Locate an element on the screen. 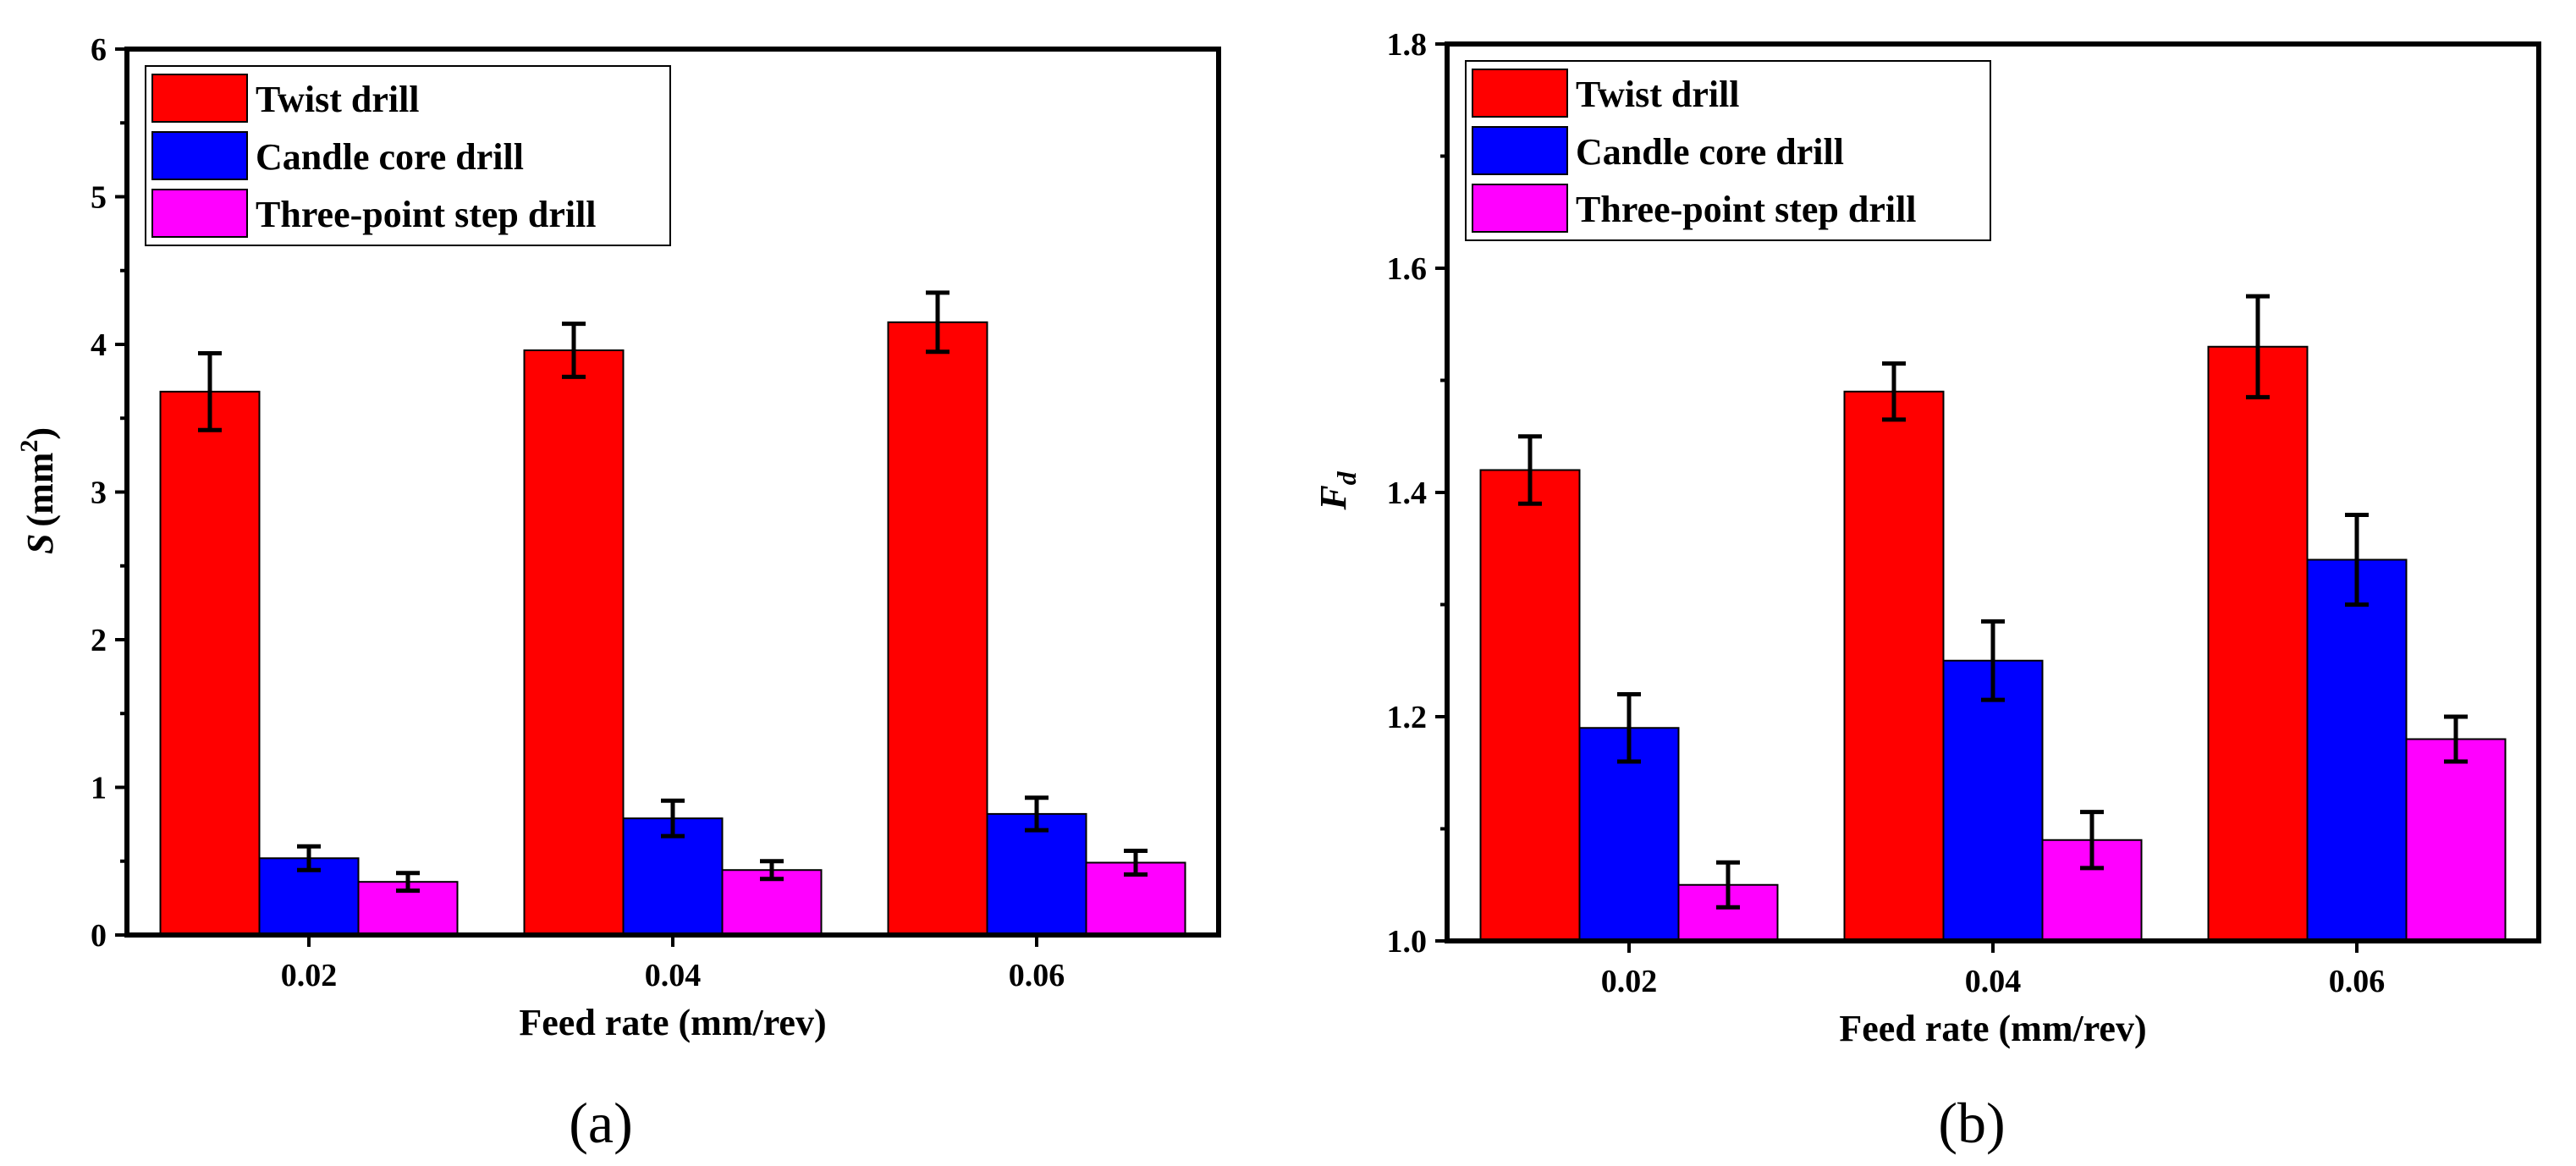 The image size is (2576, 1166). y-tick-label: 2 is located at coordinates (99, 640).